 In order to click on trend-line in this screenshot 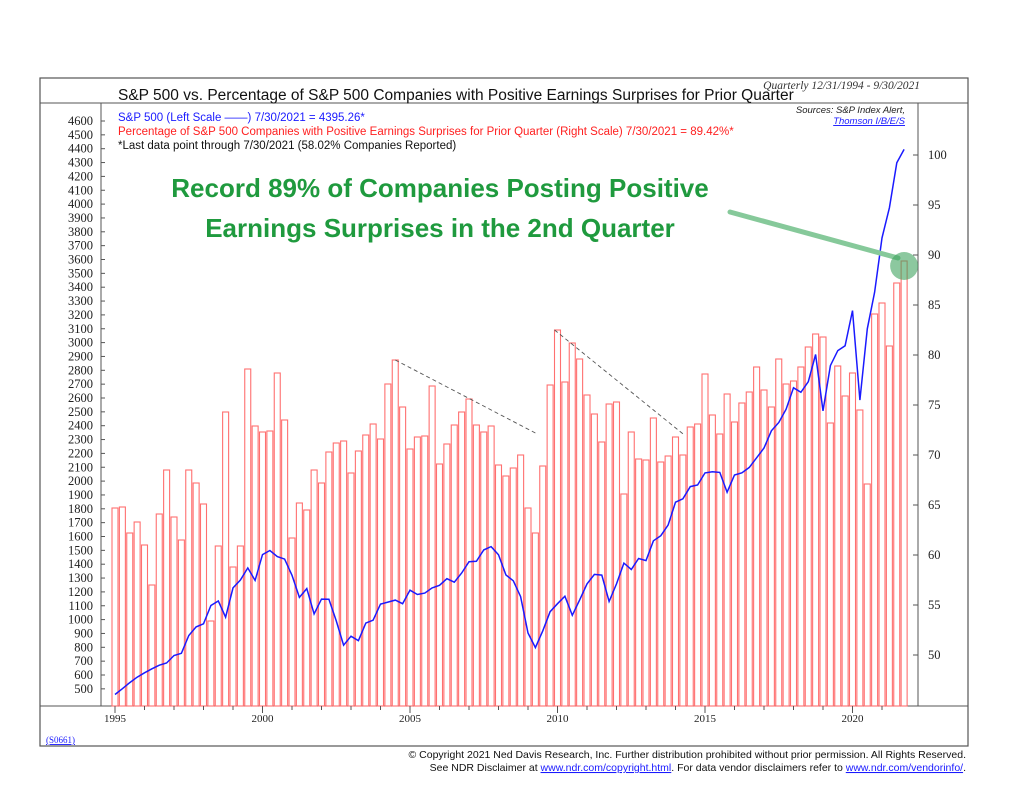, I will do `click(465, 396)`.